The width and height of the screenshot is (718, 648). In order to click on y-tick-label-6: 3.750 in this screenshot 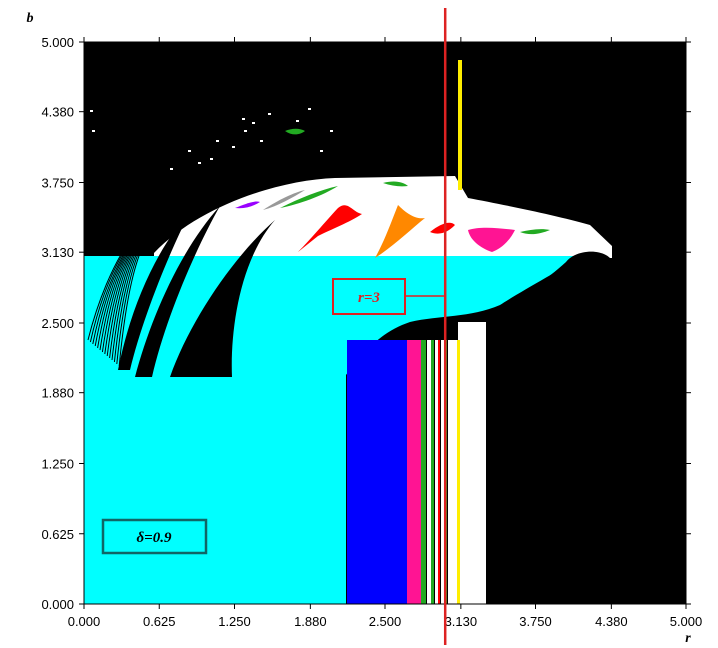, I will do `click(57, 183)`.